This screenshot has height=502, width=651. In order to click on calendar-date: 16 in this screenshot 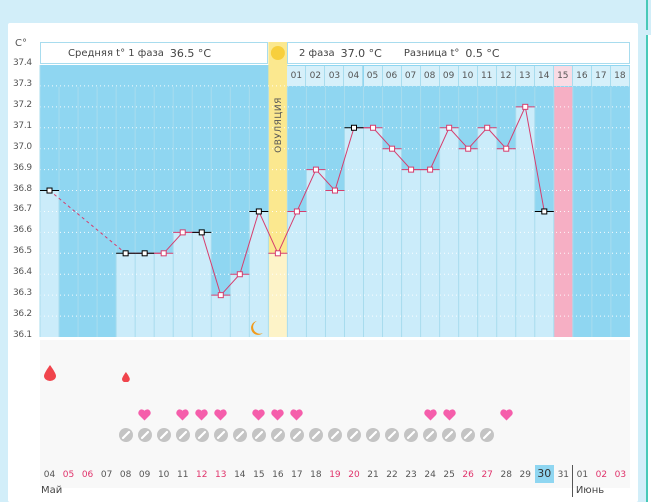, I will do `click(278, 475)`.